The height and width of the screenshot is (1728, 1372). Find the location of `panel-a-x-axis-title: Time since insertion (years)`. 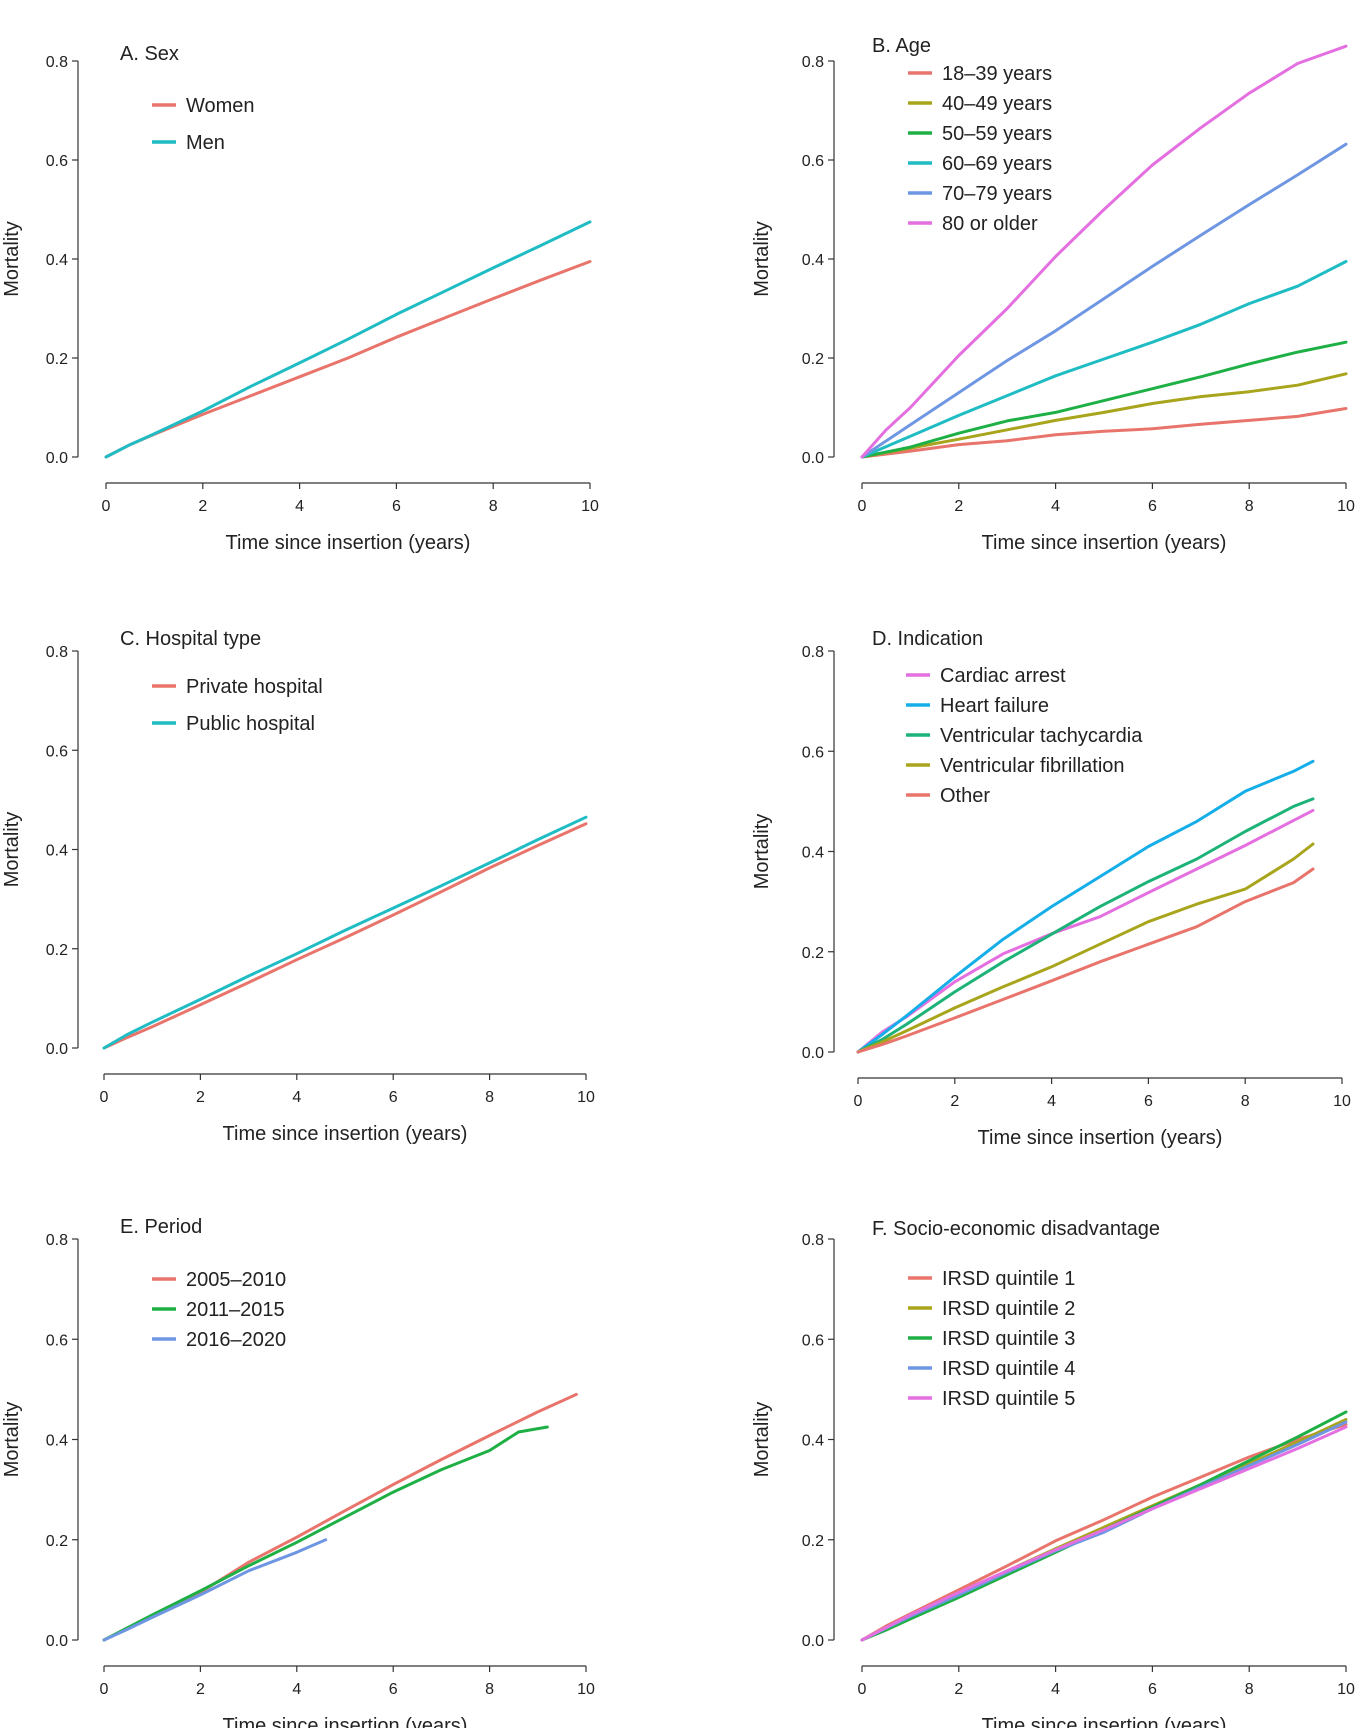

panel-a-x-axis-title: Time since insertion (years) is located at coordinates (348, 543).